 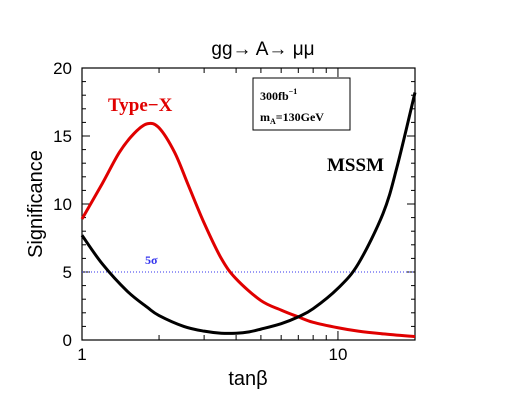 I want to click on y-tick-label: 20, so click(x=62, y=68).